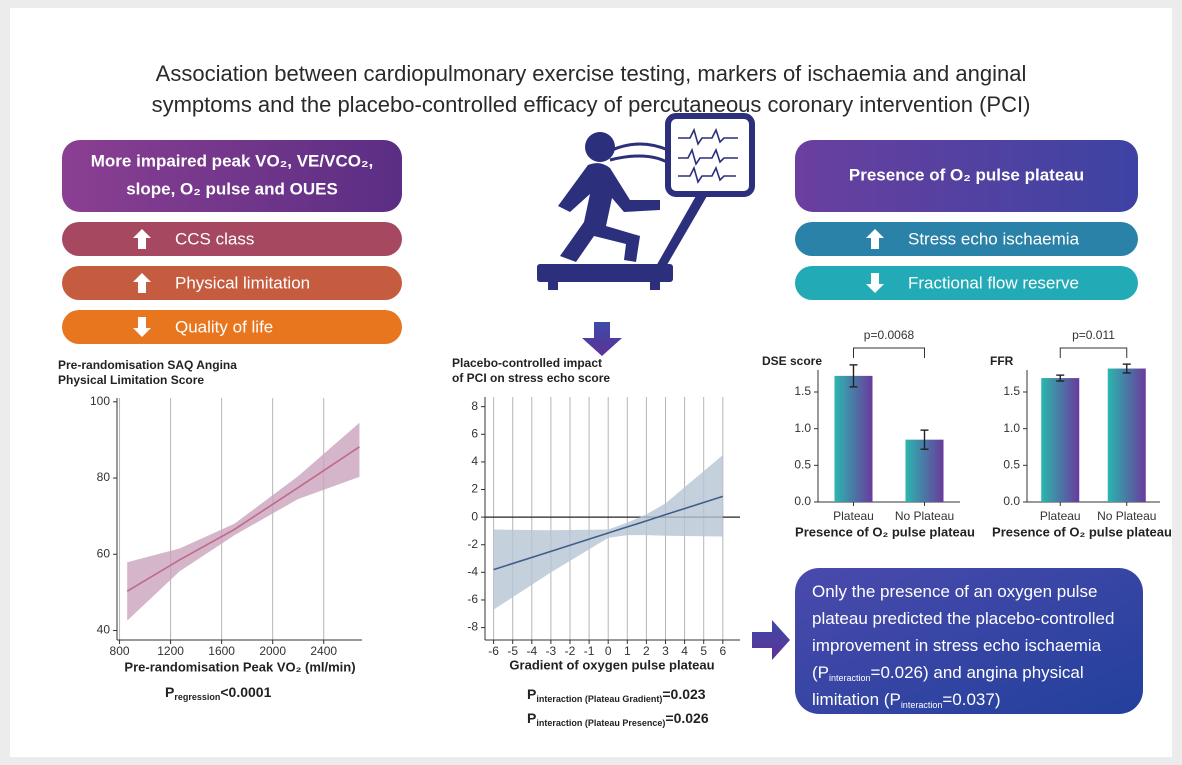  I want to click on text-part: <0.0001, so click(245, 692).